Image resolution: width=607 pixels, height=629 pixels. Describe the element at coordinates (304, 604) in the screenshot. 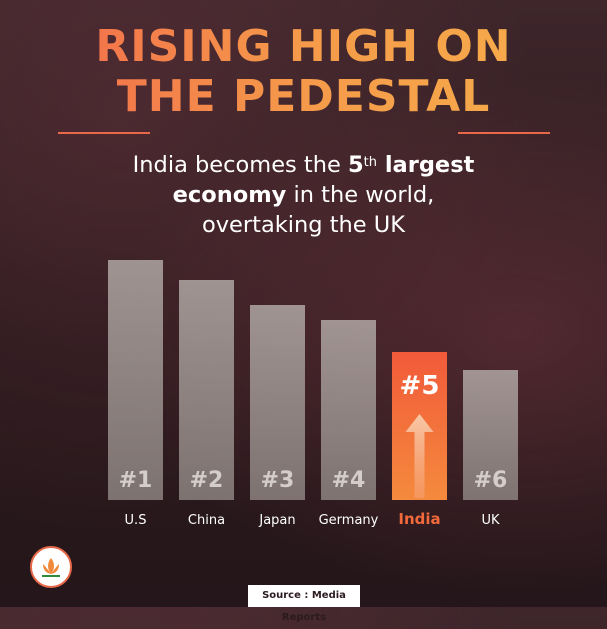

I see `source-label: Source : Media Reports` at that location.